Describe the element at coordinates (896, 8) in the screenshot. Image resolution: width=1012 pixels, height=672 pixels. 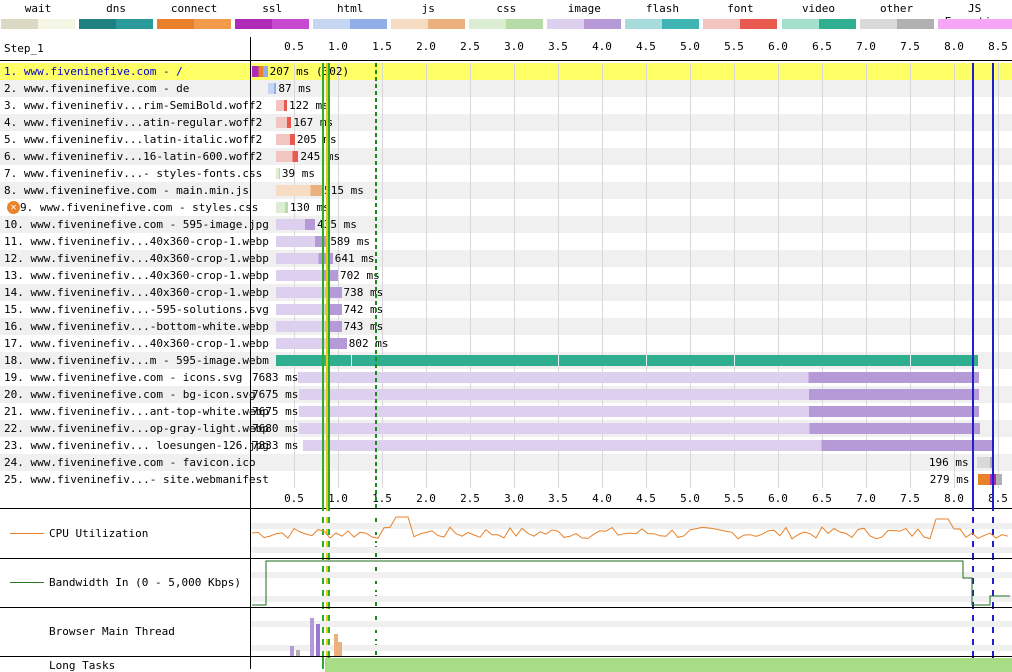
I see `legend-label: other` at that location.